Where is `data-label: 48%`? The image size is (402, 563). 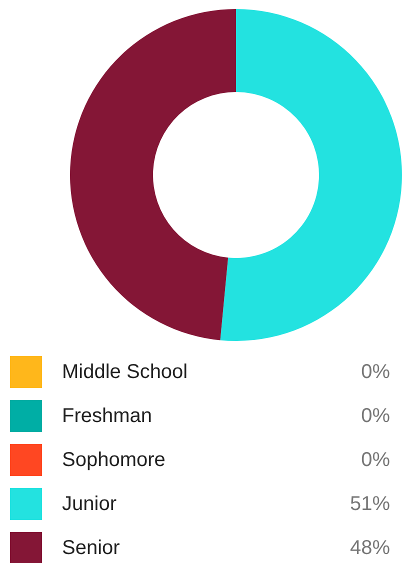 data-label: 48% is located at coordinates (370, 548).